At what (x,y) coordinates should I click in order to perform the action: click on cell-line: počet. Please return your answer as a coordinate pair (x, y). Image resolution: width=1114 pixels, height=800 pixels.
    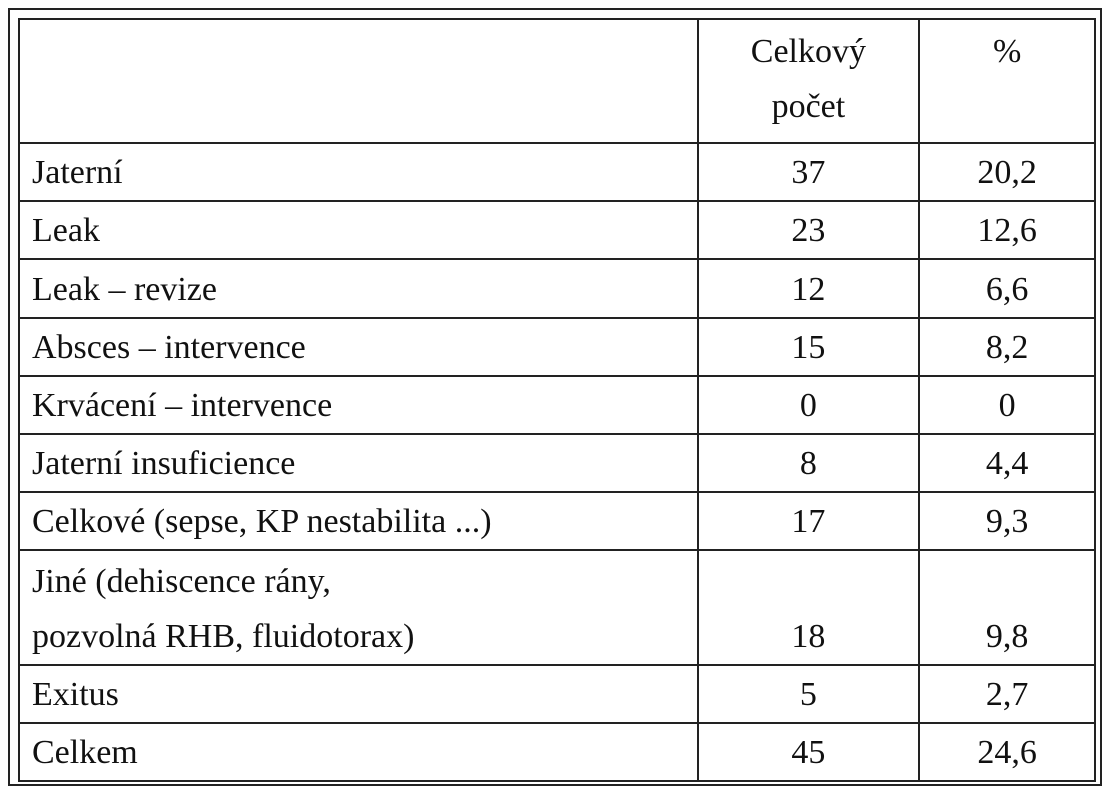
    Looking at the image, I should click on (808, 106).